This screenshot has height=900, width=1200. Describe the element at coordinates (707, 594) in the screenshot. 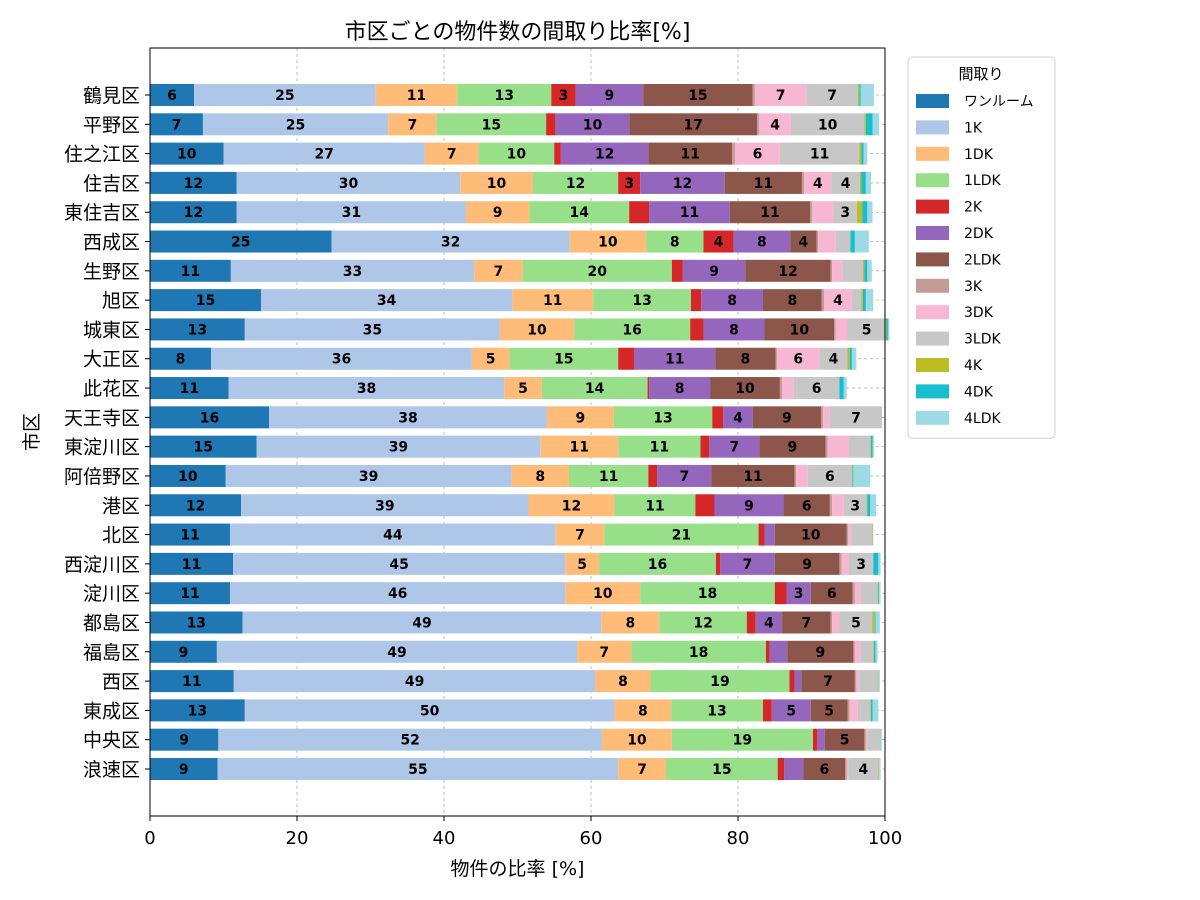

I see `segment-label: 18` at that location.